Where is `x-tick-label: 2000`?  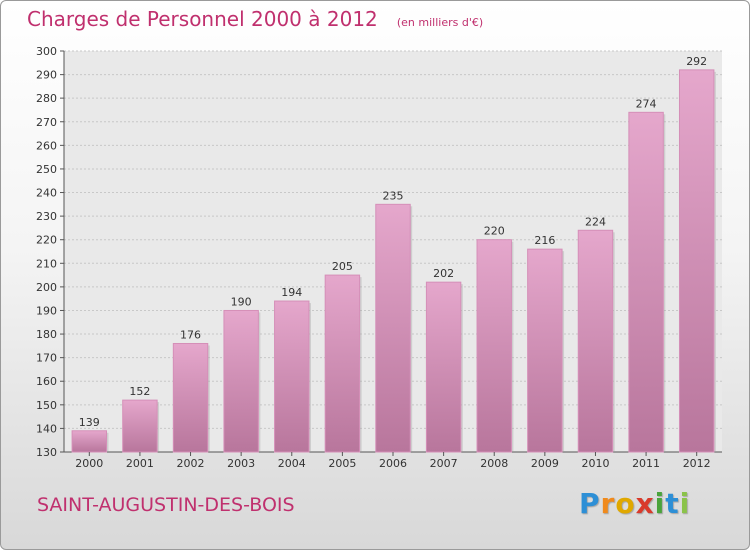 x-tick-label: 2000 is located at coordinates (89, 463).